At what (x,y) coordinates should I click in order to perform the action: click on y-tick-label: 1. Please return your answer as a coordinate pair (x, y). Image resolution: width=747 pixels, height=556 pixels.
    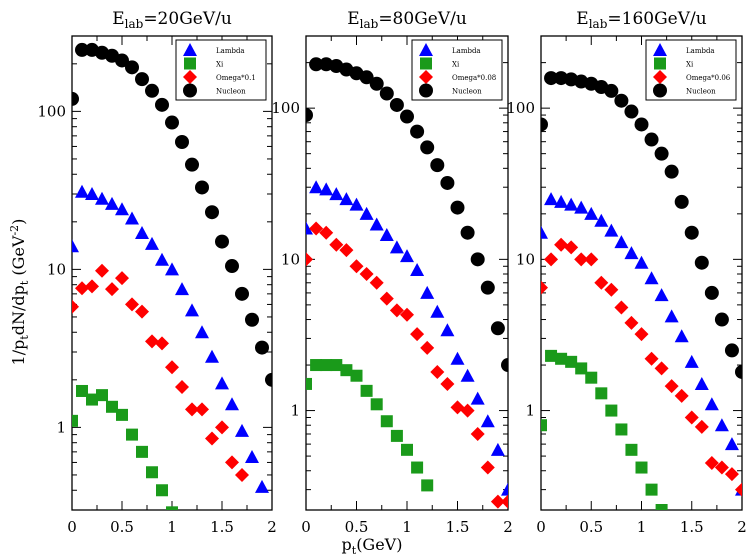
    Looking at the image, I should click on (295, 411).